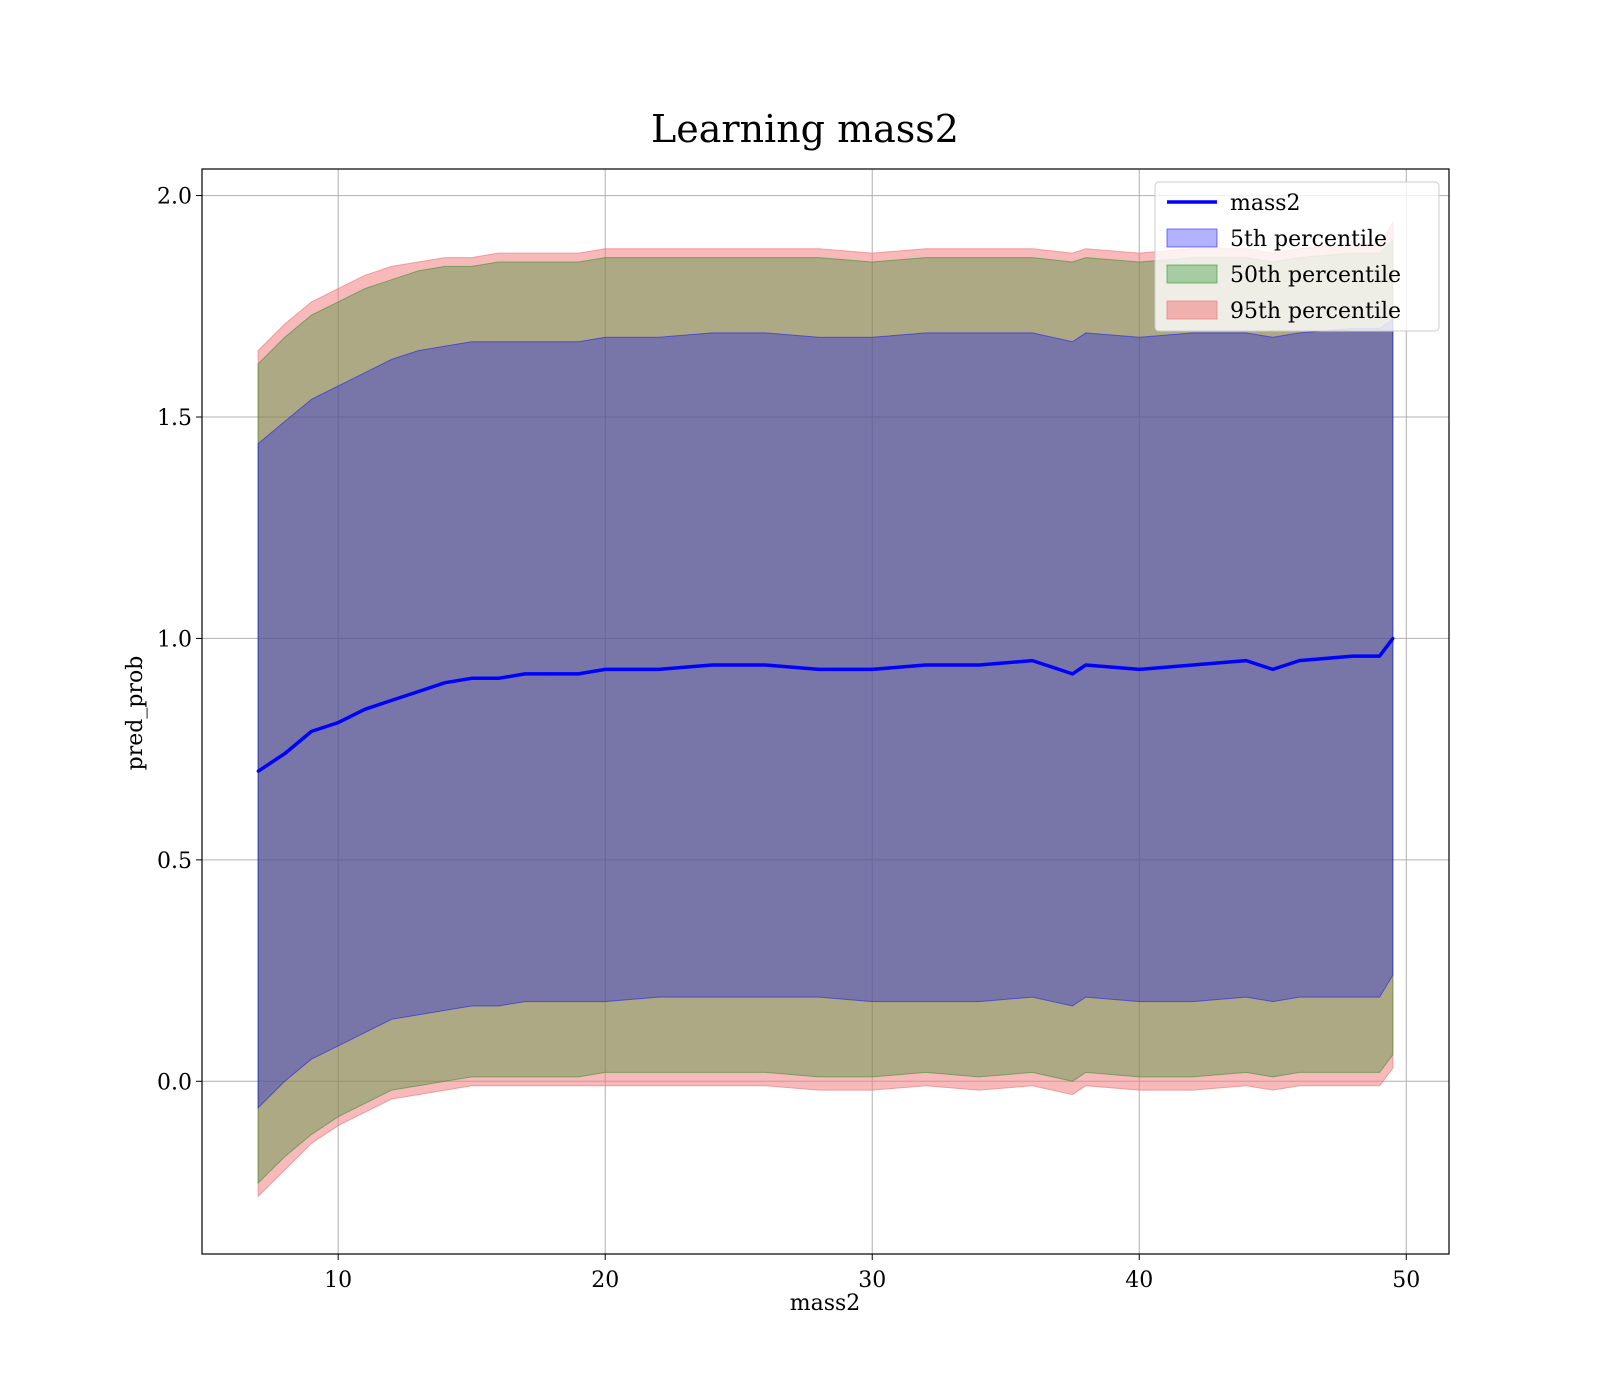 The height and width of the screenshot is (1400, 1600). Describe the element at coordinates (174, 639) in the screenshot. I see `y-tick-label: 1.0` at that location.